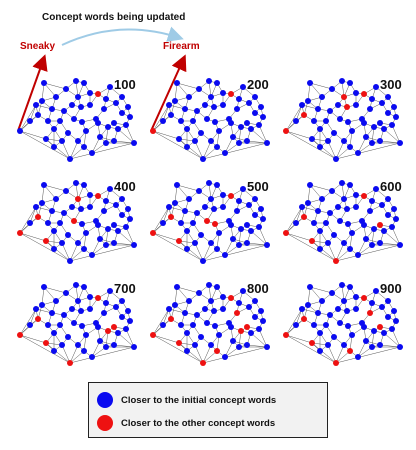  I want to click on network-panel: 500, so click(210, 221).